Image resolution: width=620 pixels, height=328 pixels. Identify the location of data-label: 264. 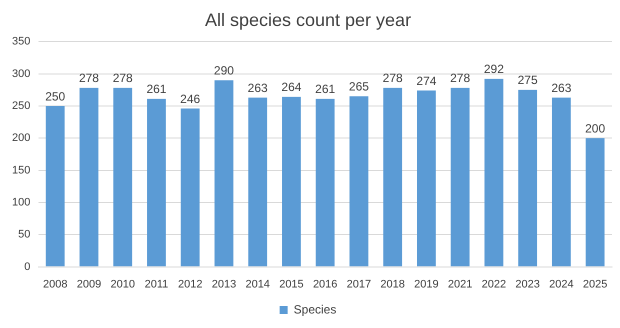
(291, 87).